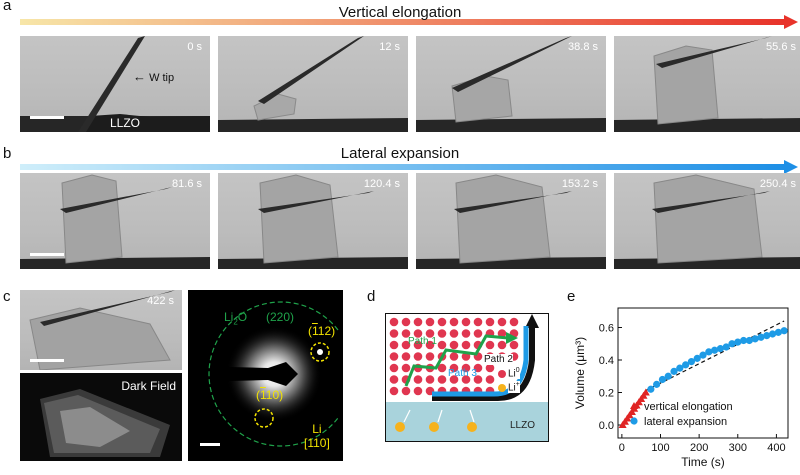  I want to click on schematic-diagram: Path 1 Path 3 Path 2 Li0 Li+ LLZO, so click(467, 377).